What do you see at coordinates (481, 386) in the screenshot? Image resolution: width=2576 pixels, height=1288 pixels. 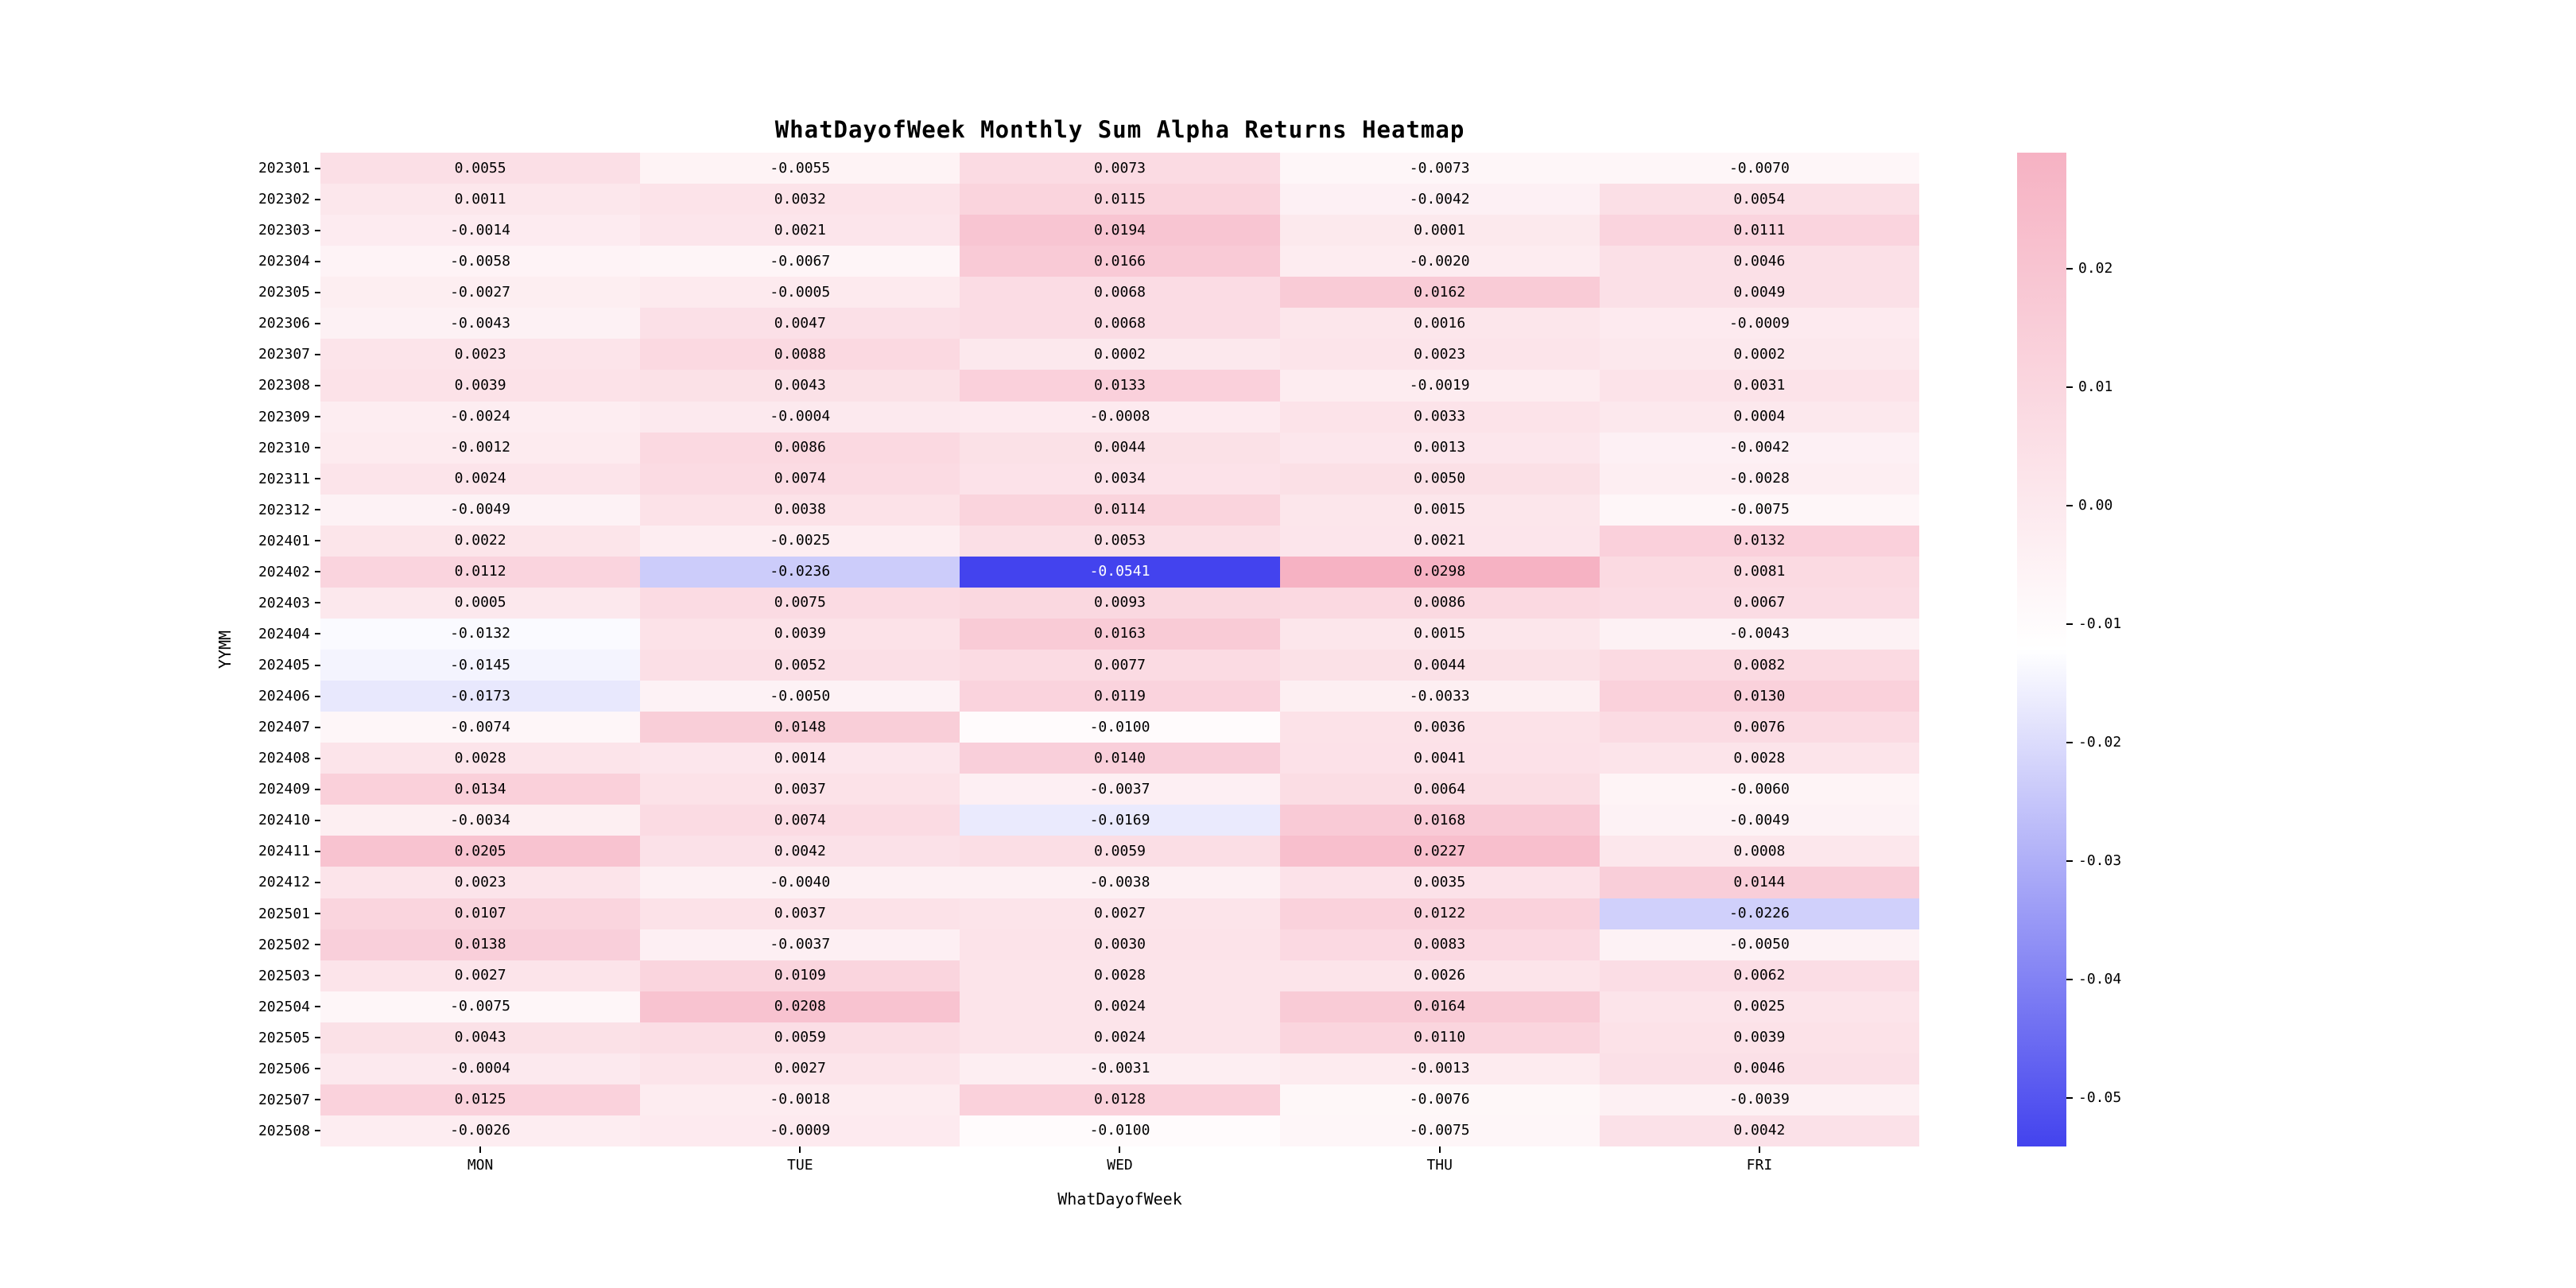 I see `heatmap-cell: 0.0039` at bounding box center [481, 386].